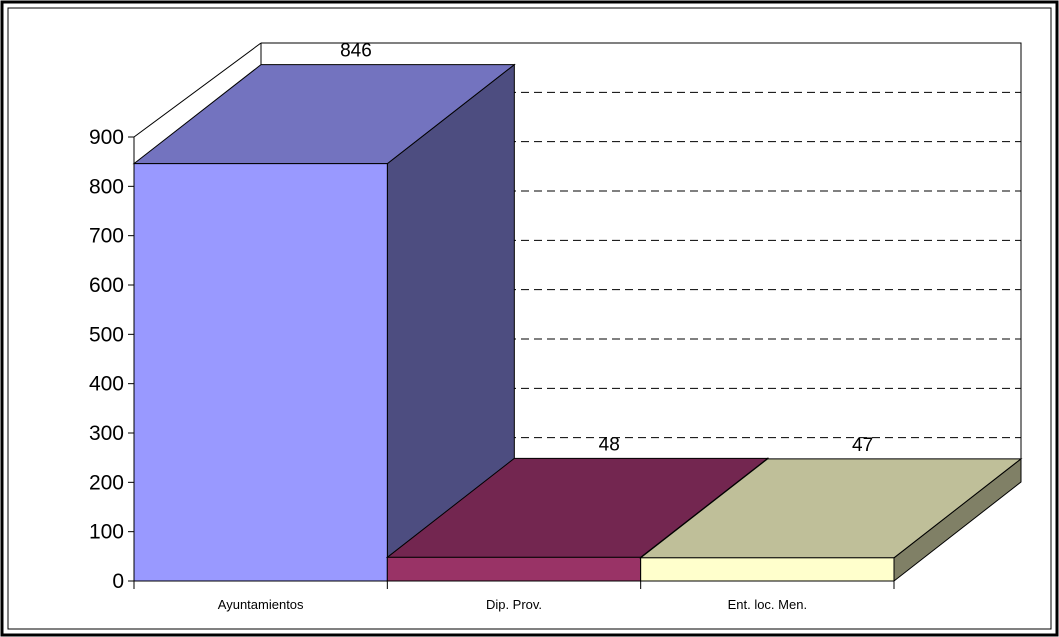 The width and height of the screenshot is (1059, 637). I want to click on y-tick-label-300: 300, so click(106, 433).